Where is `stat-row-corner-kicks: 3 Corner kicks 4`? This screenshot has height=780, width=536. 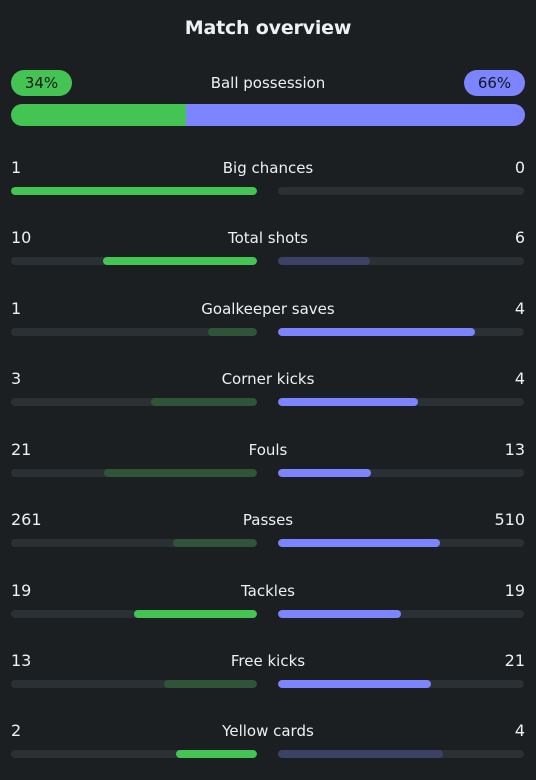 stat-row-corner-kicks: 3 Corner kicks 4 is located at coordinates (268, 391).